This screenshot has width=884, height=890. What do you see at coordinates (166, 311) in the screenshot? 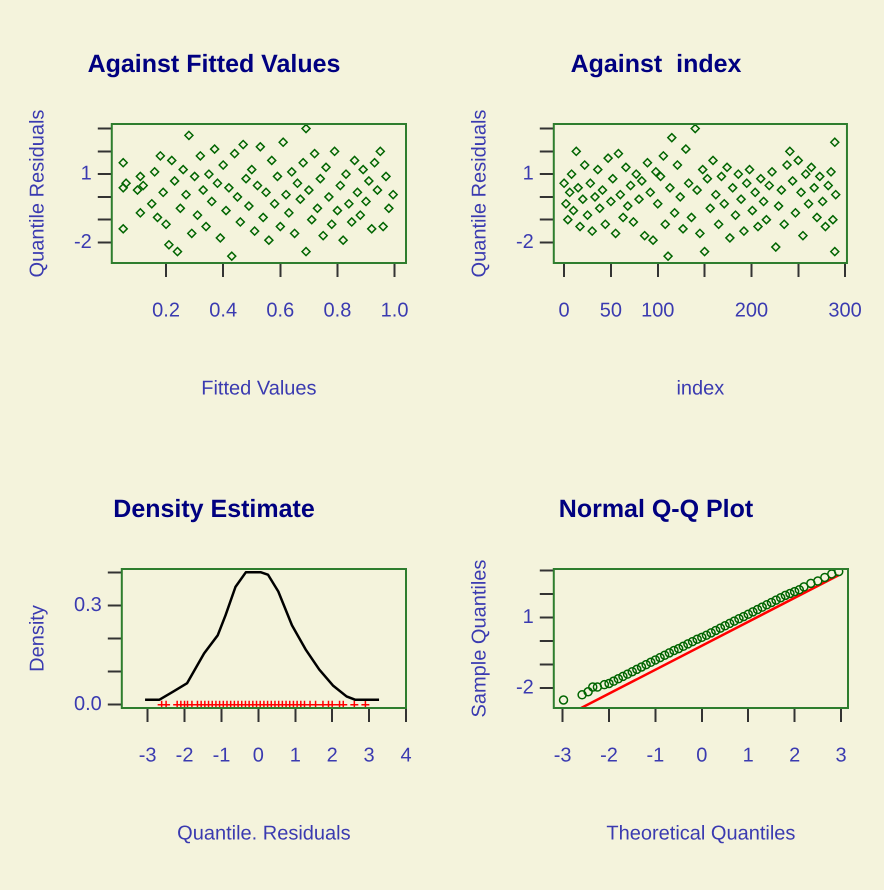
I see `x-tick-label: 0.2` at bounding box center [166, 311].